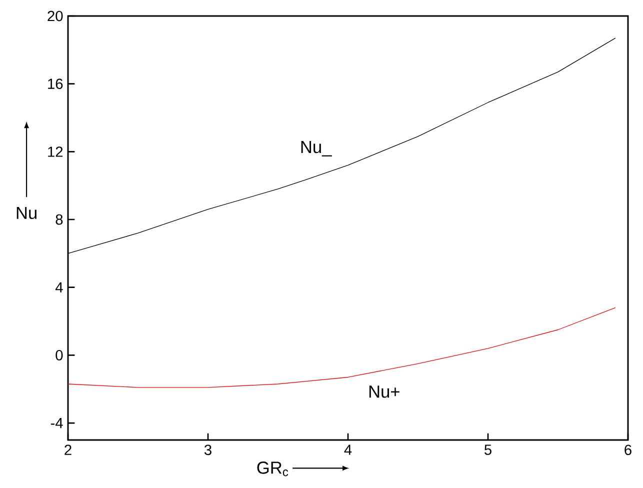 Image resolution: width=643 pixels, height=488 pixels. I want to click on y-tick-label: 12, so click(55, 151).